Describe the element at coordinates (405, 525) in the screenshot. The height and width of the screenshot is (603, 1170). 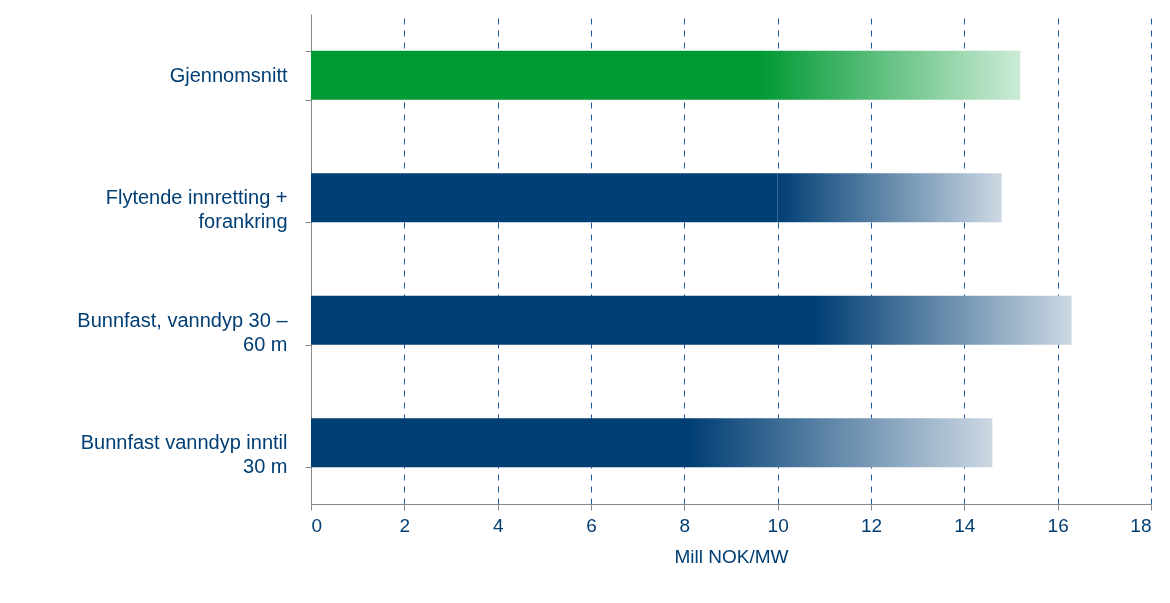
I see `x-tick-label: 2` at that location.